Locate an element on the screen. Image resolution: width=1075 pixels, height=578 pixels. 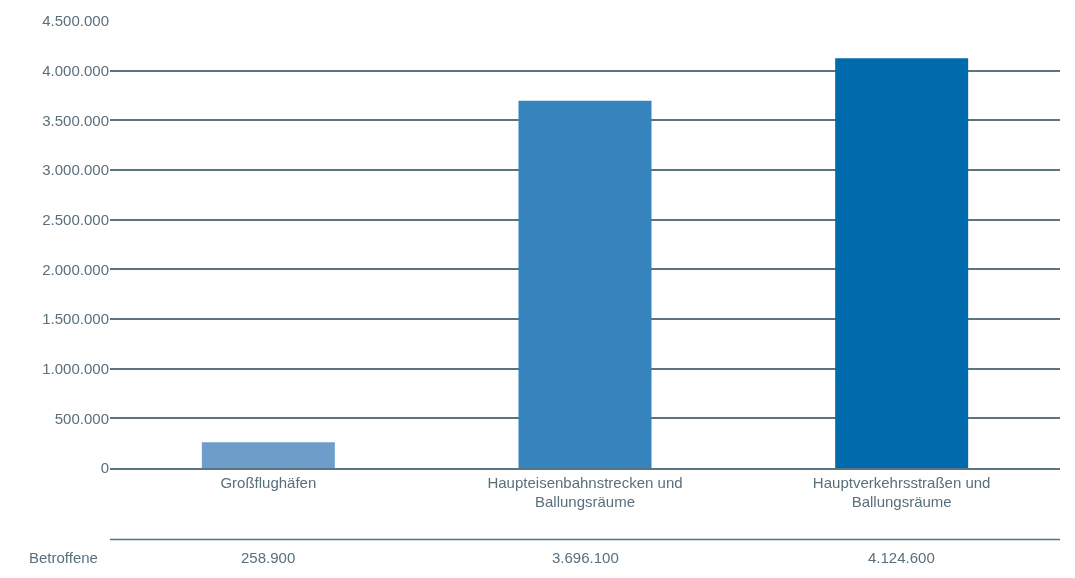
y-tick-label: 2.000.000 is located at coordinates (75, 269).